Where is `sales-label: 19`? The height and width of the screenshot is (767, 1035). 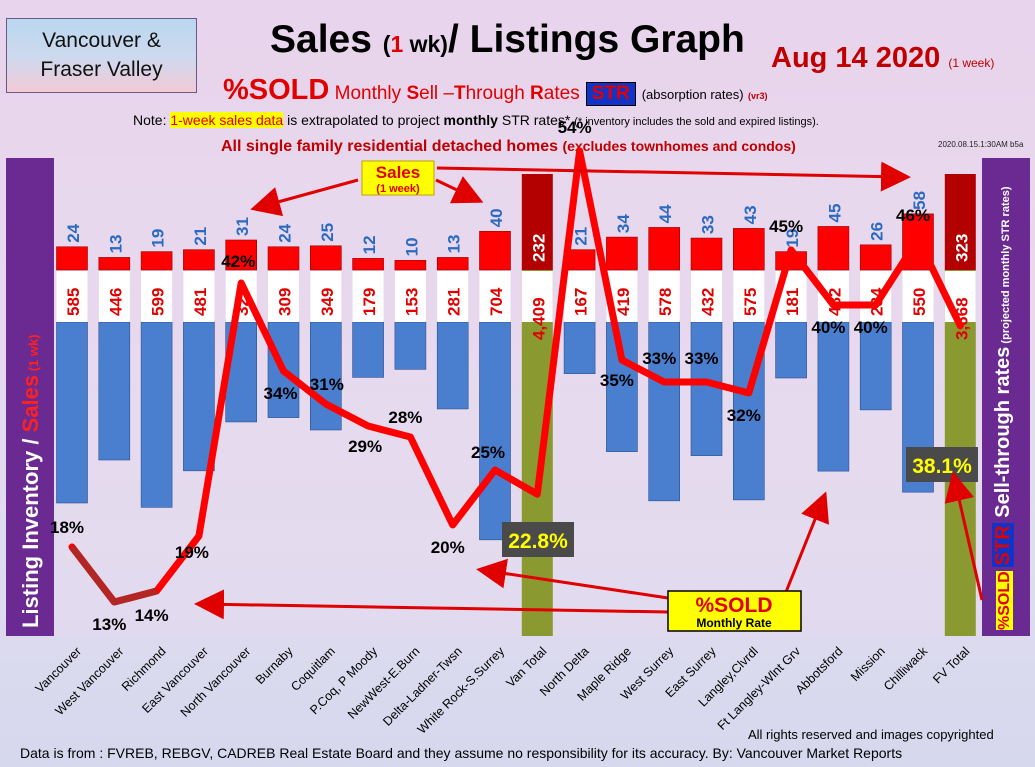
sales-label: 19 is located at coordinates (792, 238).